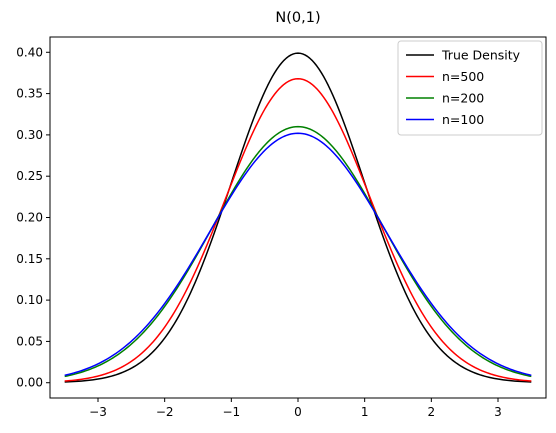 This screenshot has width=556, height=433. What do you see at coordinates (463, 119) in the screenshot?
I see `legend-label: n=100` at bounding box center [463, 119].